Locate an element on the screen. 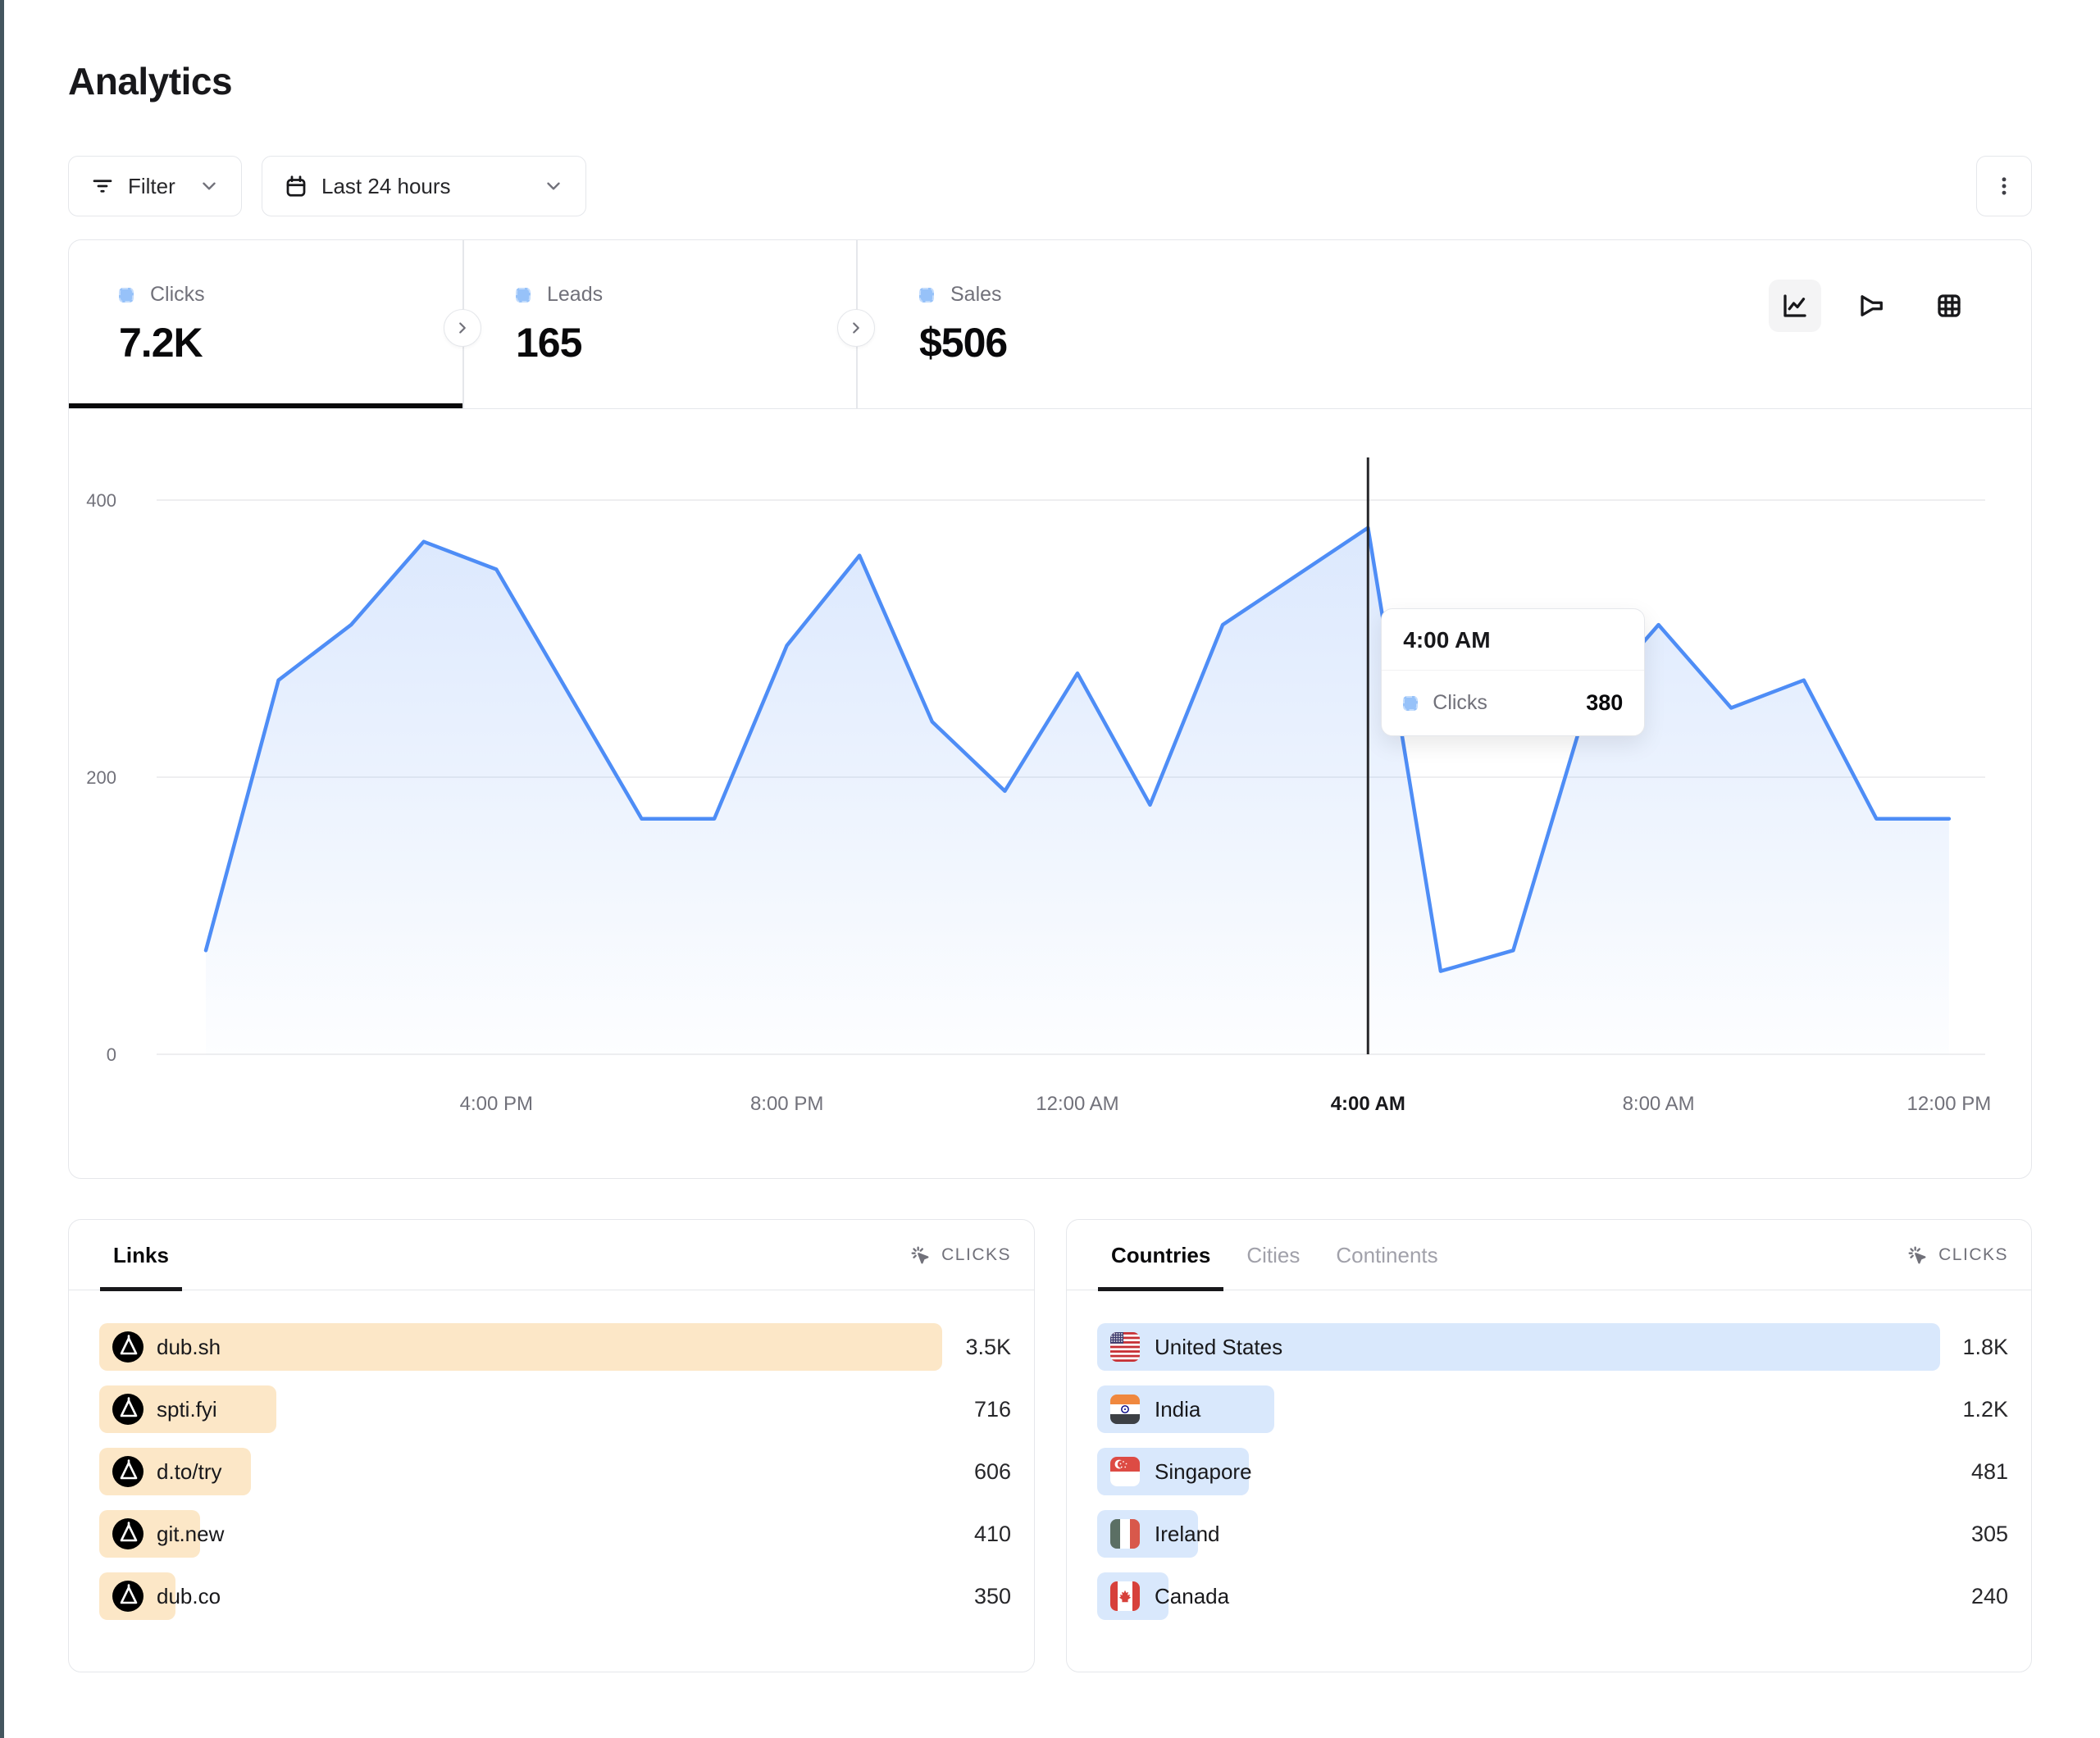 The height and width of the screenshot is (1738, 2100). tooltip-value: 380 is located at coordinates (1605, 702).